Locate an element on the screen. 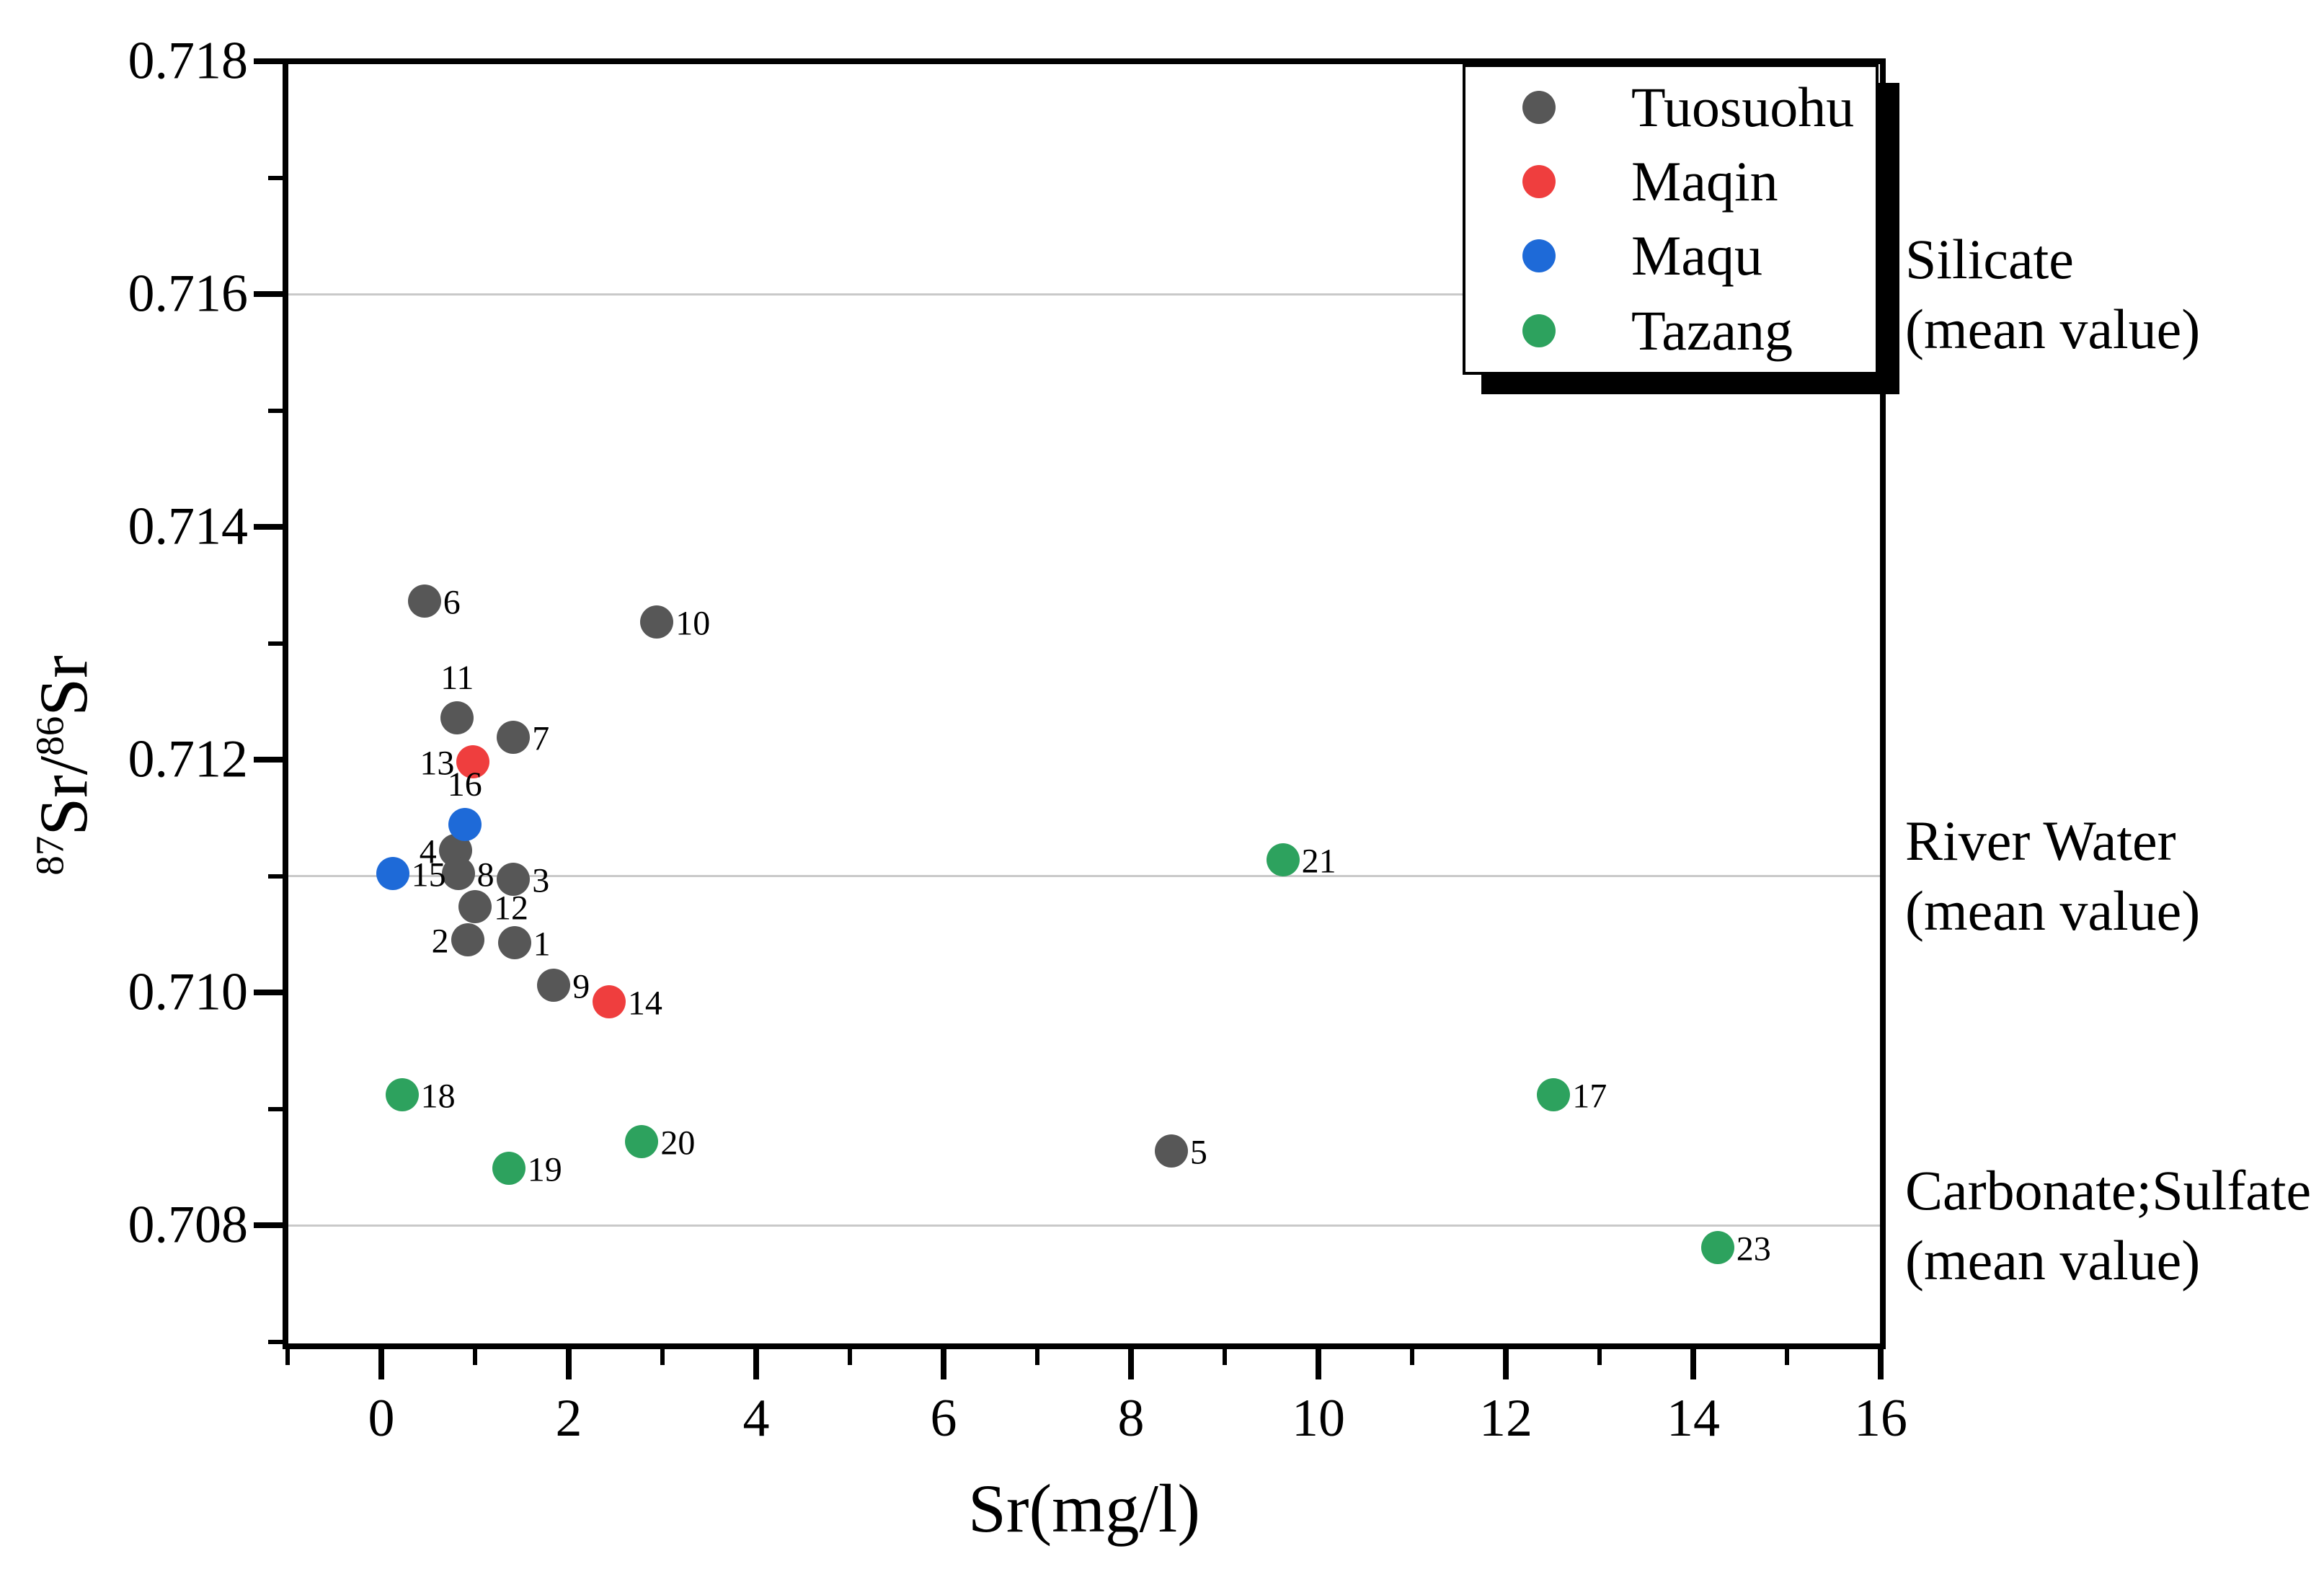 The width and height of the screenshot is (2324, 1569). point-label-6: 6 is located at coordinates (452, 602).